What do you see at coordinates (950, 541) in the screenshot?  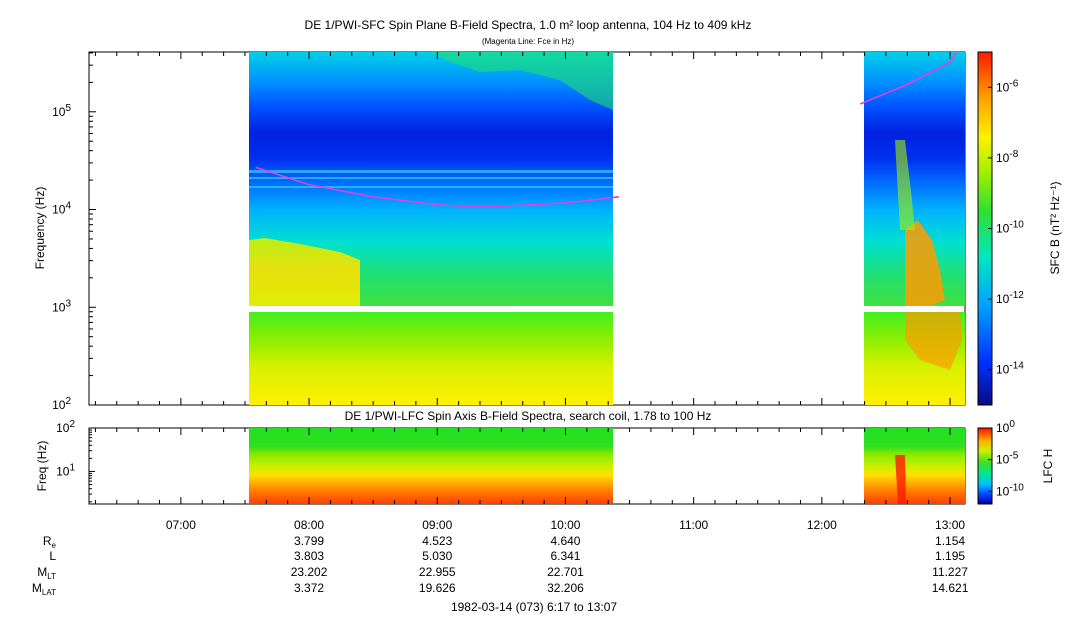 I see `ephemeris-value: 1.154` at bounding box center [950, 541].